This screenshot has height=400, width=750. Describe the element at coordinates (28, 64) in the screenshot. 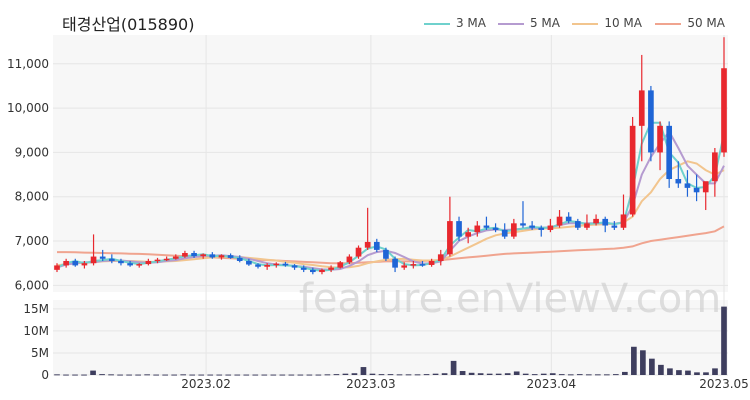

I see `price-tick-label: 11,000` at that location.